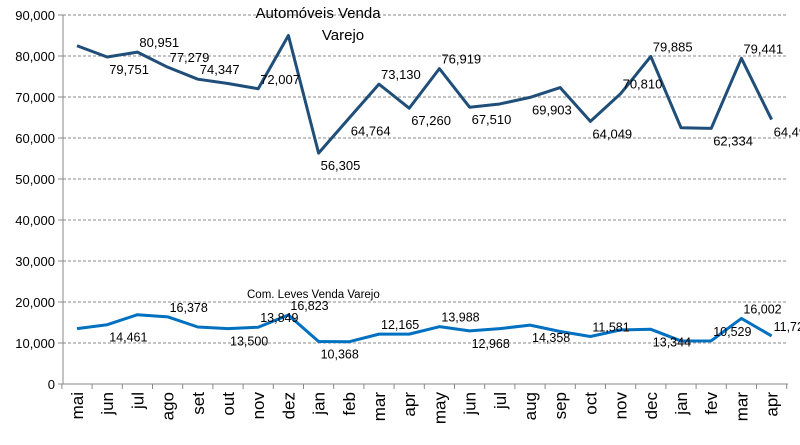 This screenshot has width=800, height=445. I want to click on data-label: 64,049, so click(612, 133).